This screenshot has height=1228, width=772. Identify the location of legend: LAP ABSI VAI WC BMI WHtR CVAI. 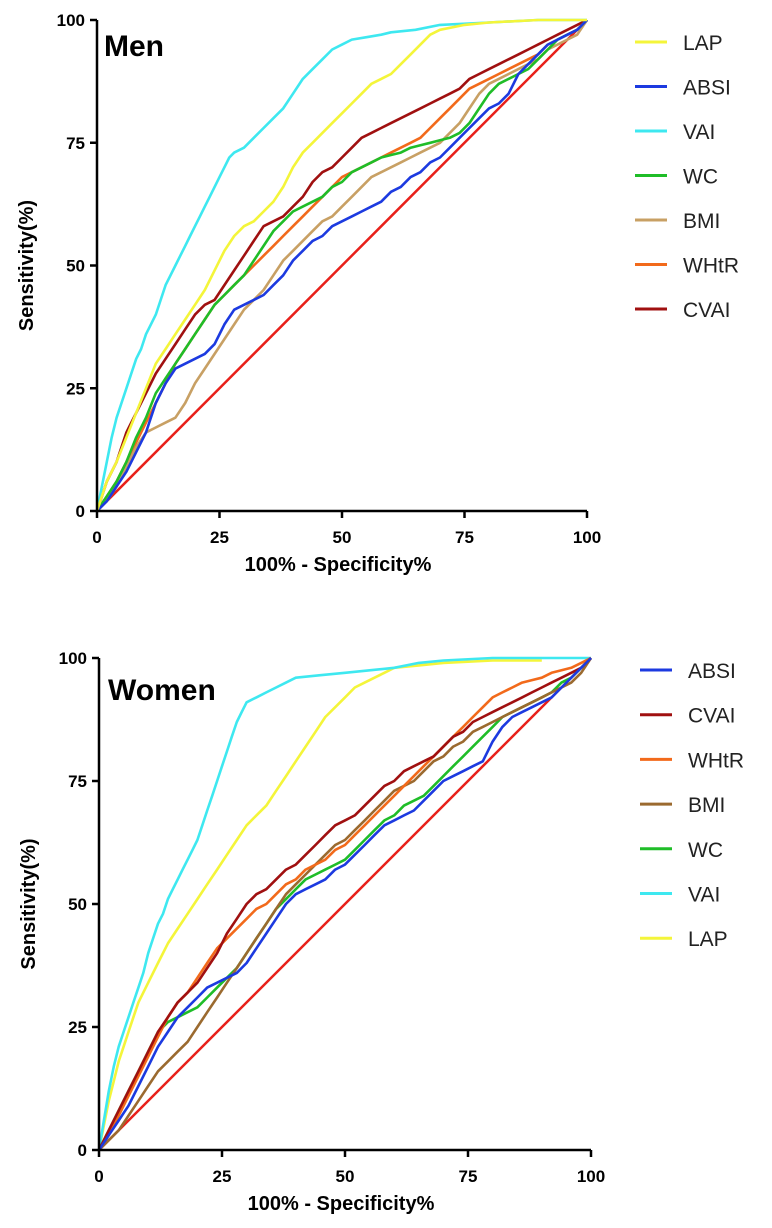
(687, 177).